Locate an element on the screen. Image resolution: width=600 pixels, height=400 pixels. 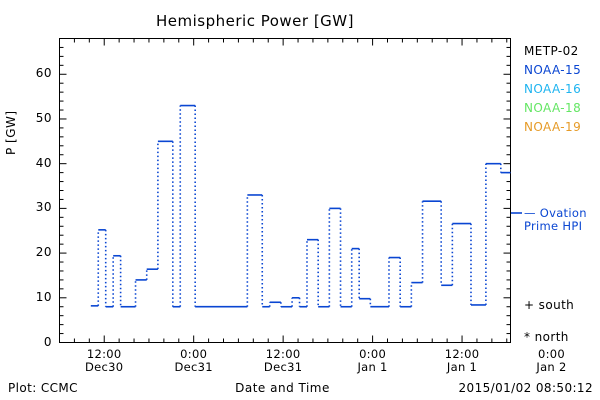
x-tick-label: 12:00 Jan 1 is located at coordinates (462, 360).